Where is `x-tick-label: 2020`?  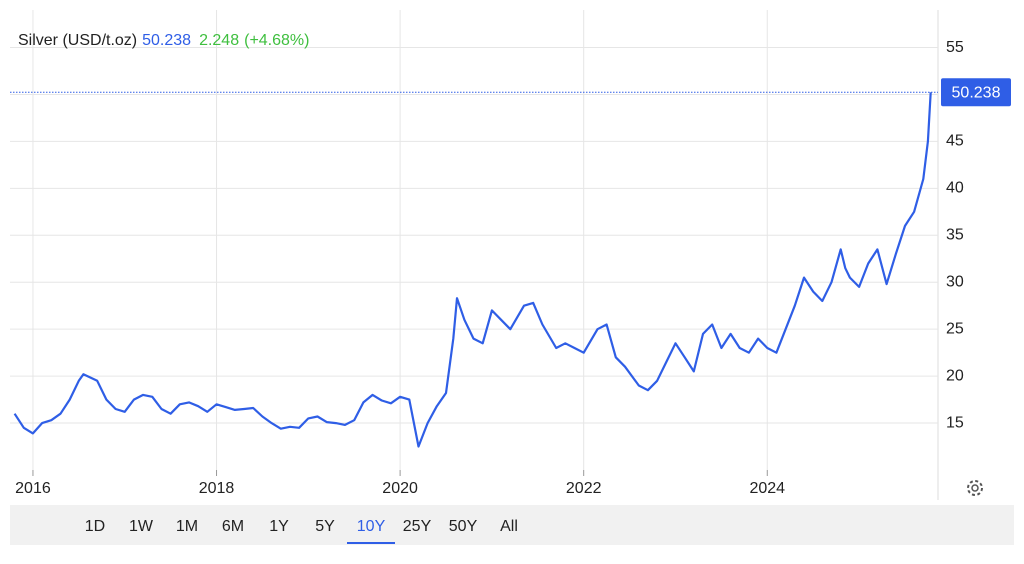
x-tick-label: 2020 is located at coordinates (400, 488).